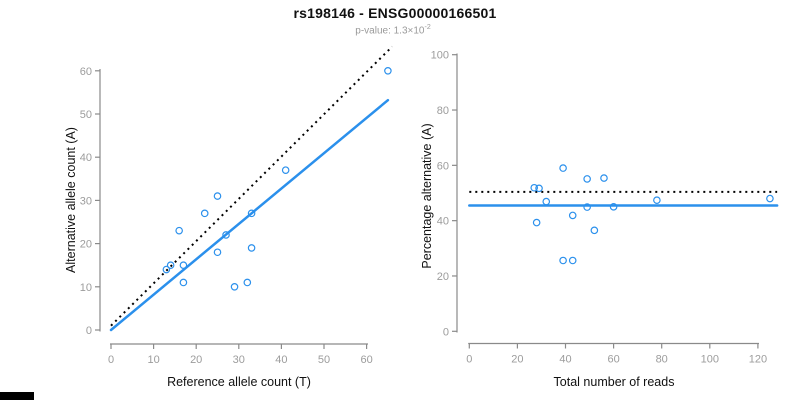 The width and height of the screenshot is (800, 400). I want to click on x-tick-label: 50, so click(324, 360).